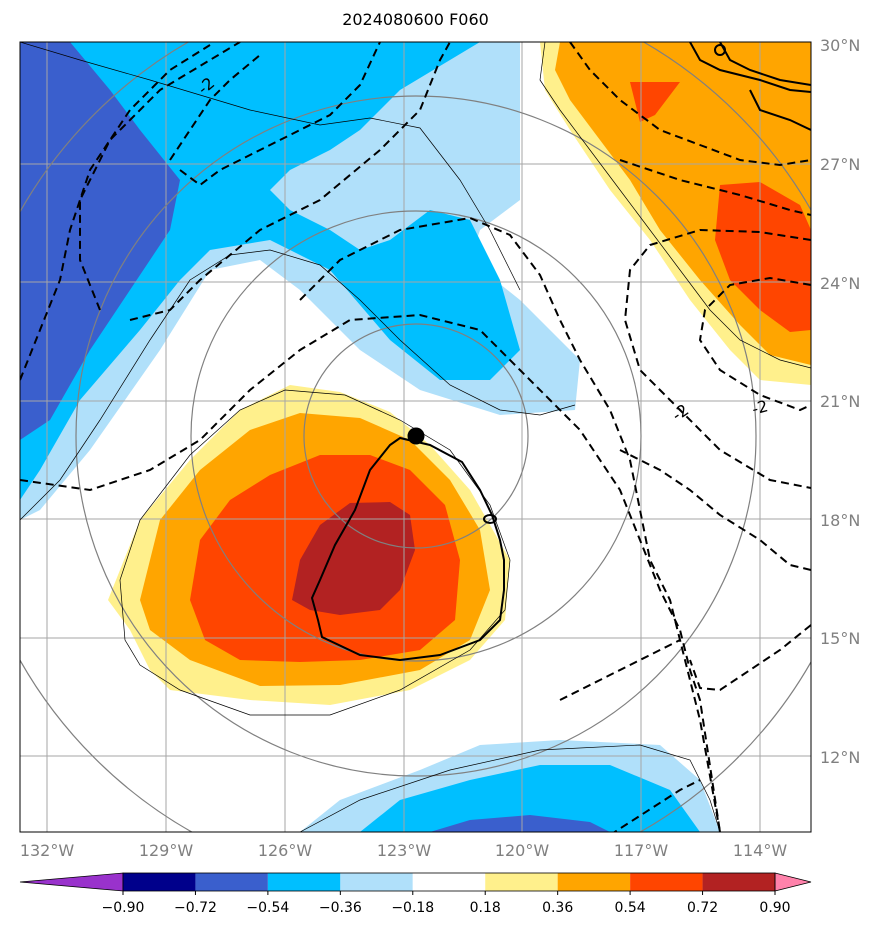 The height and width of the screenshot is (929, 881). Describe the element at coordinates (522, 850) in the screenshot. I see `lon-label: 120°W` at that location.